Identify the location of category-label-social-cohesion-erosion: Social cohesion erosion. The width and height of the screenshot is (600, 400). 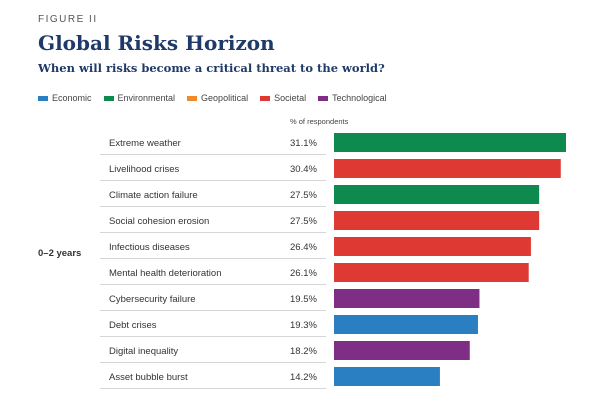
(159, 221).